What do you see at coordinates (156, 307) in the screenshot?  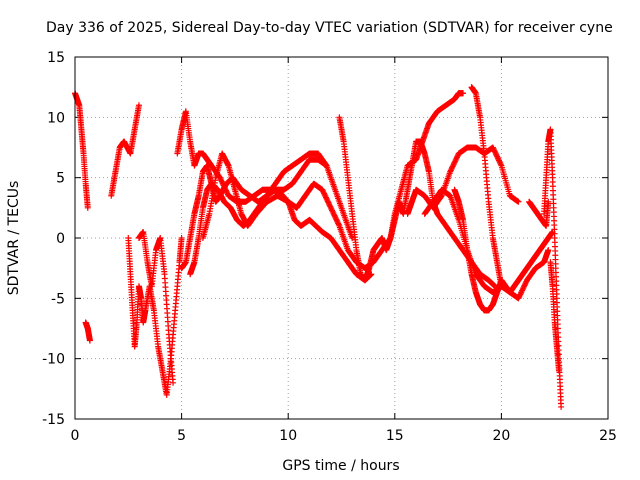 I see `series-sat-e` at bounding box center [156, 307].